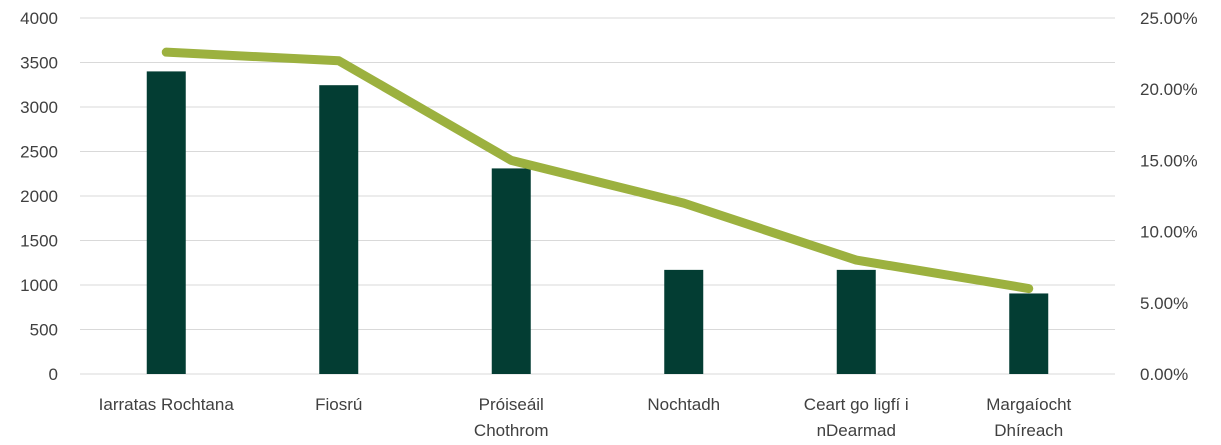 This screenshot has height=445, width=1221. What do you see at coordinates (856, 417) in the screenshot?
I see `category-label: Ceart go ligfí i nDearmad` at bounding box center [856, 417].